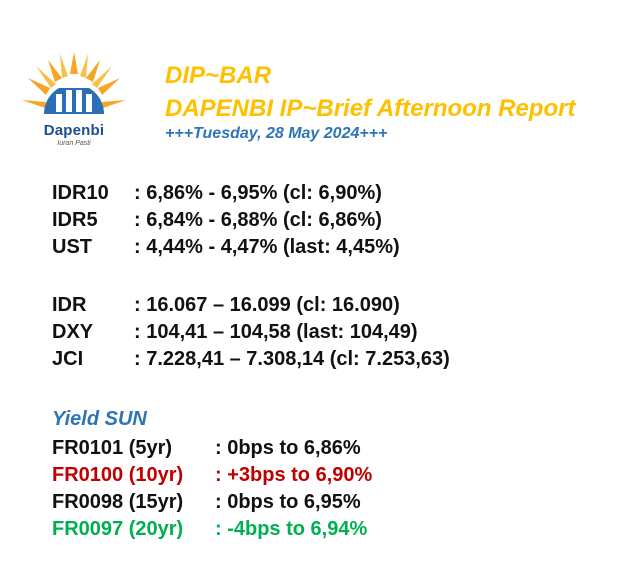  I want to click on logo-brand: Dapenbi, so click(74, 130).